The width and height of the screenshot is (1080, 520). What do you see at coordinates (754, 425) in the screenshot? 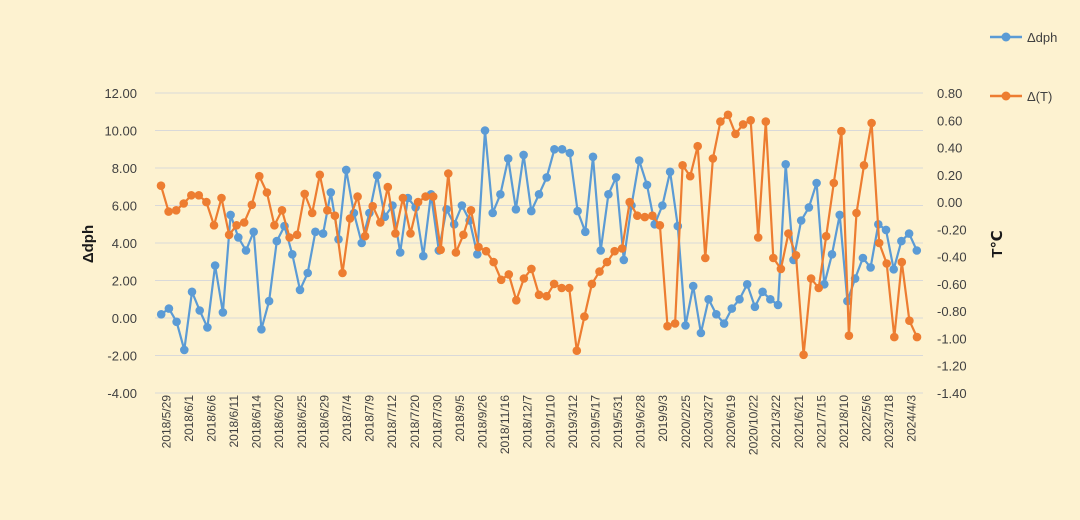
I see `x-tick-label: 2020/10/22` at bounding box center [754, 425].